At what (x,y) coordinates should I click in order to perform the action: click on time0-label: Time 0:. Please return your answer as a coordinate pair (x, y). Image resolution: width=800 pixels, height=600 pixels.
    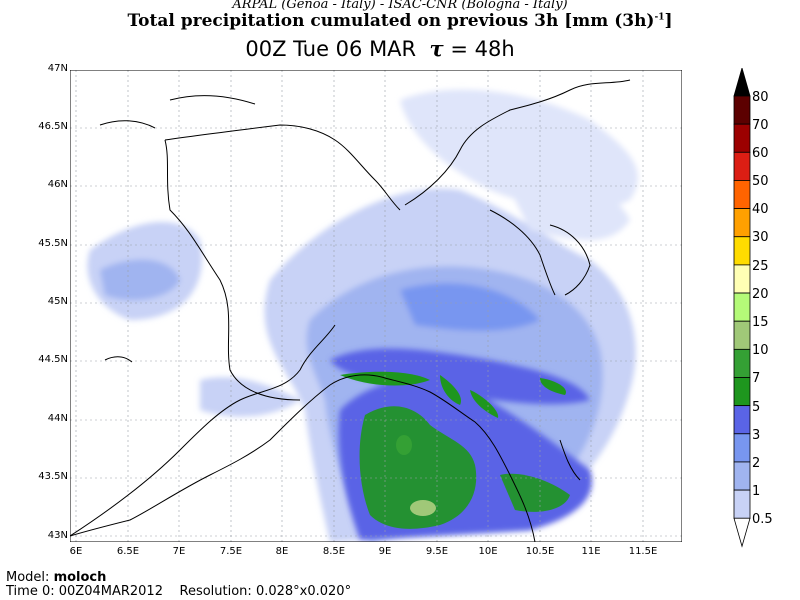
    Looking at the image, I should click on (30, 591).